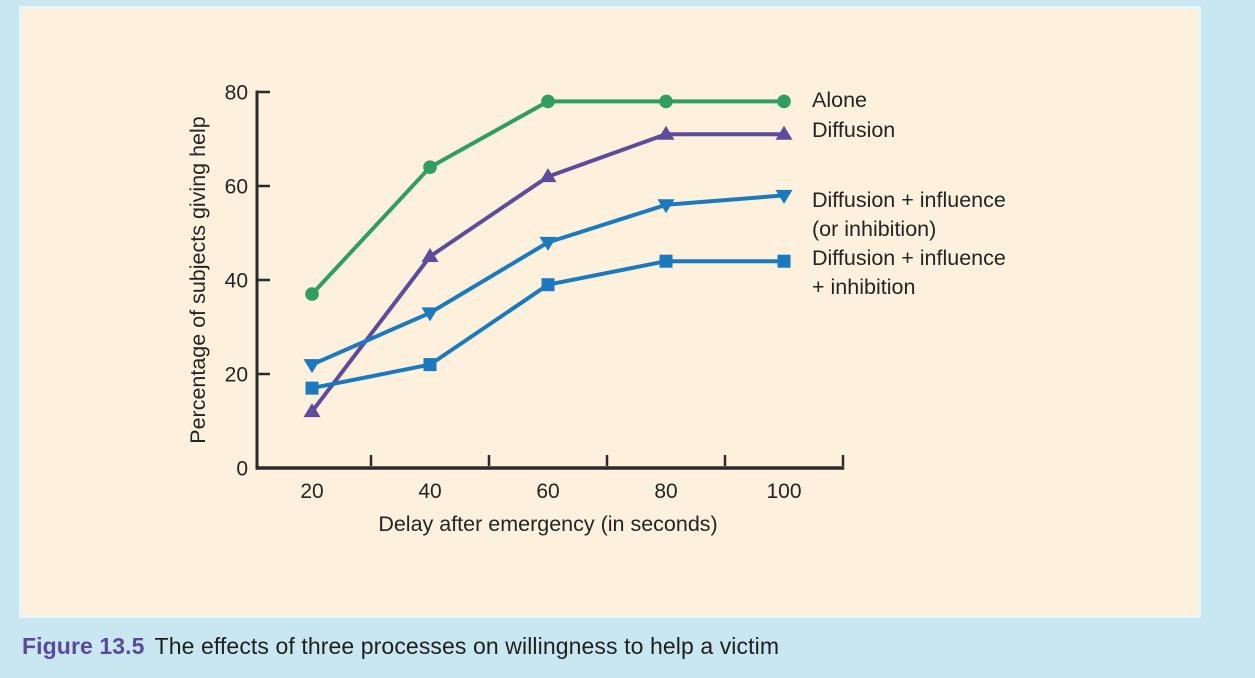 The height and width of the screenshot is (678, 1255). I want to click on x-tick-label: 100, so click(783, 491).